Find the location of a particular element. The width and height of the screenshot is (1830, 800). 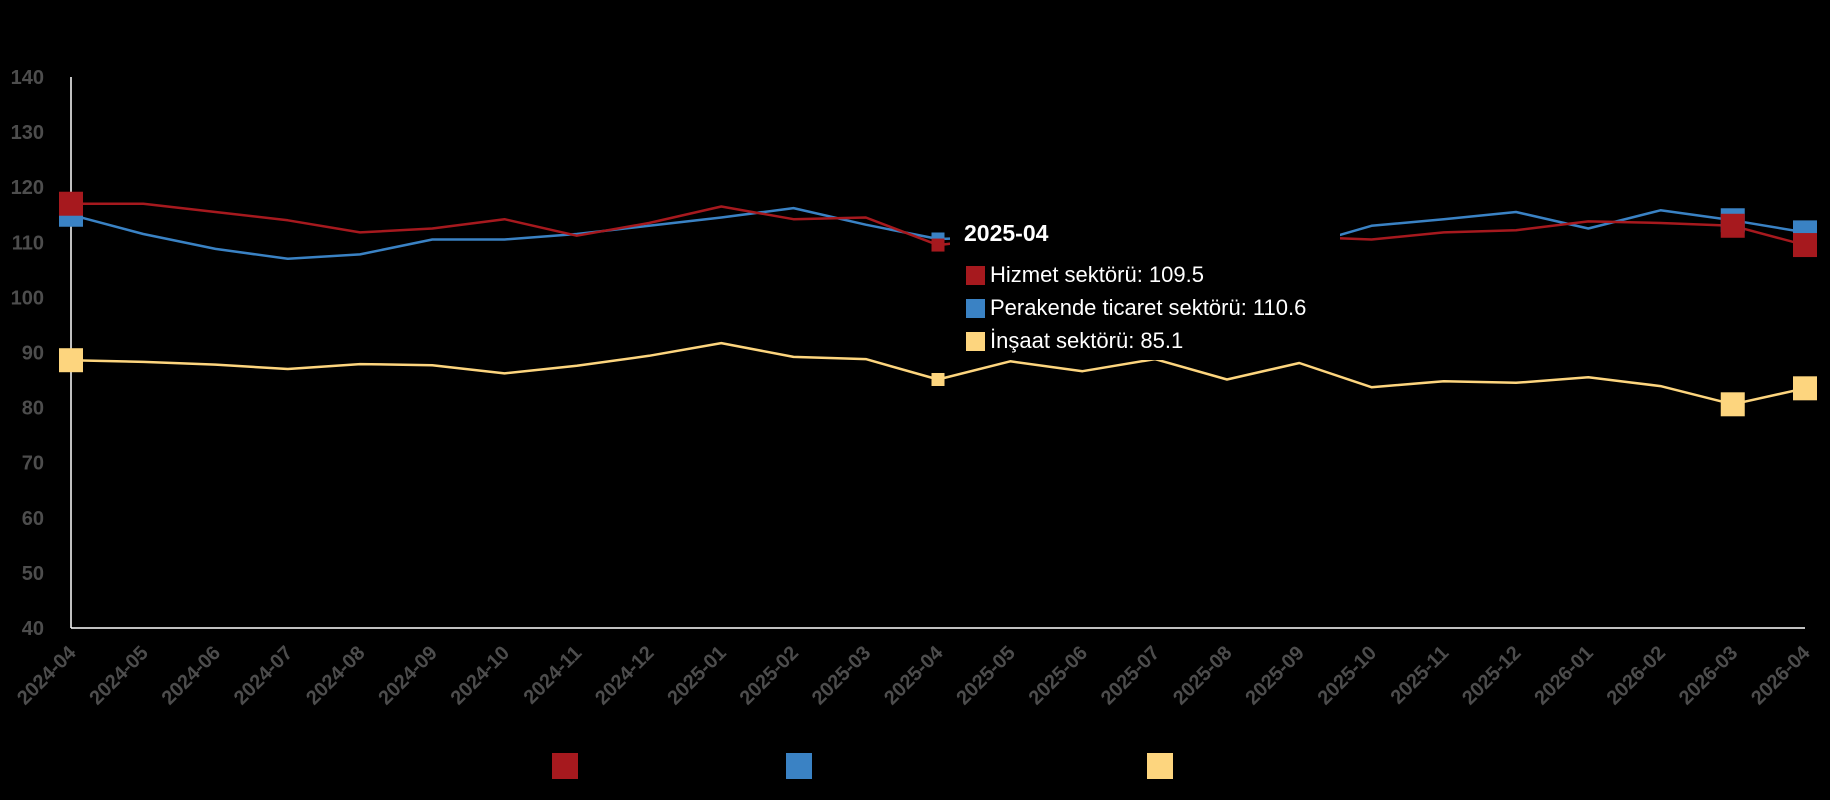

x-tick-label: 2025-05 is located at coordinates (985, 675).